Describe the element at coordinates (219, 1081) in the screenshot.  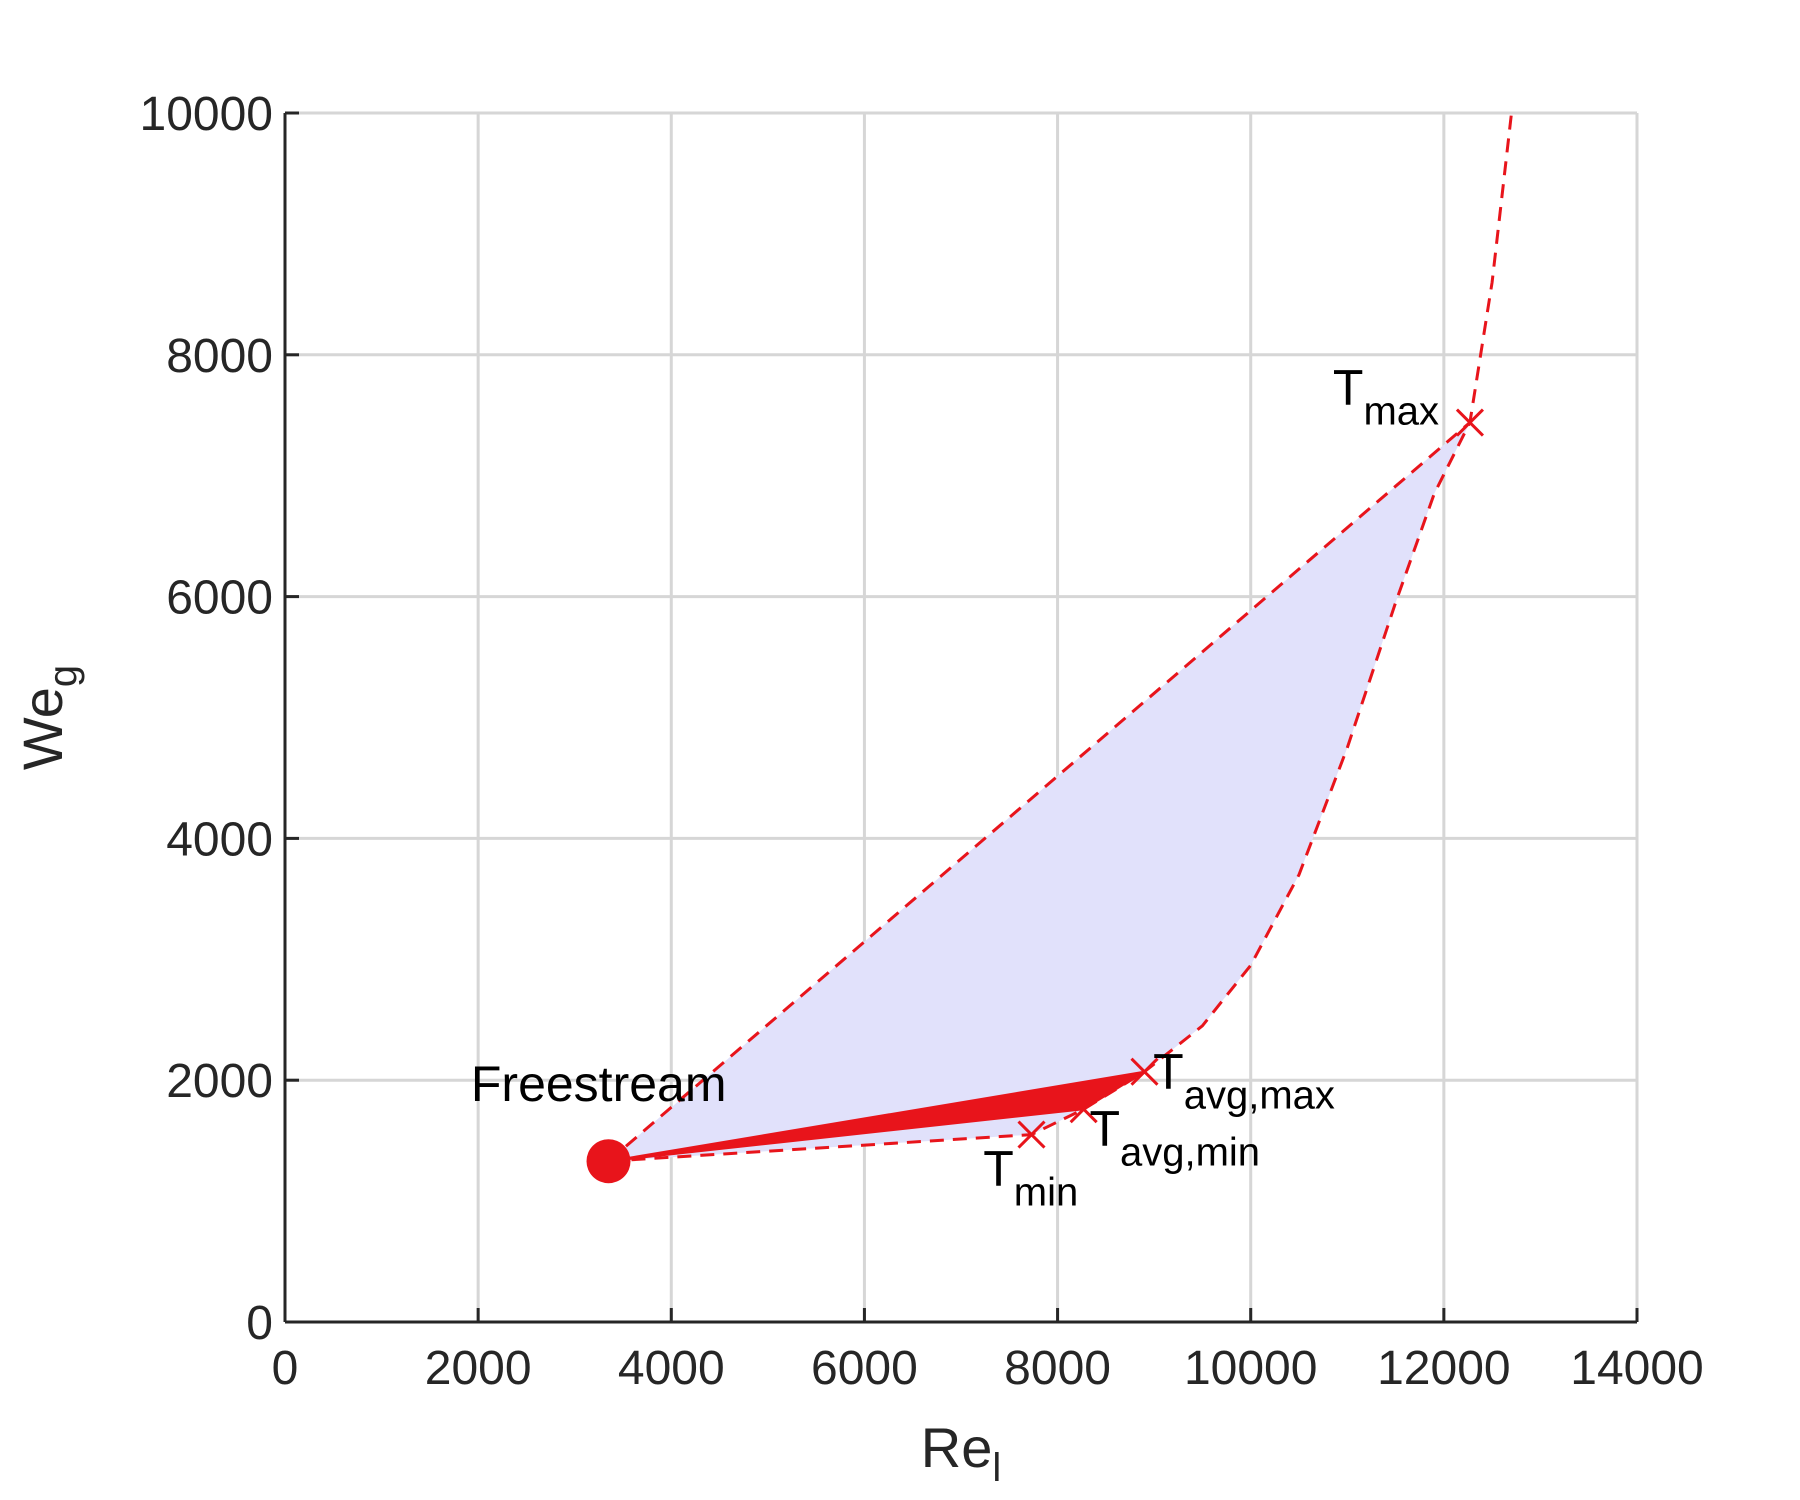
I see `y-tick-label: 2000` at that location.